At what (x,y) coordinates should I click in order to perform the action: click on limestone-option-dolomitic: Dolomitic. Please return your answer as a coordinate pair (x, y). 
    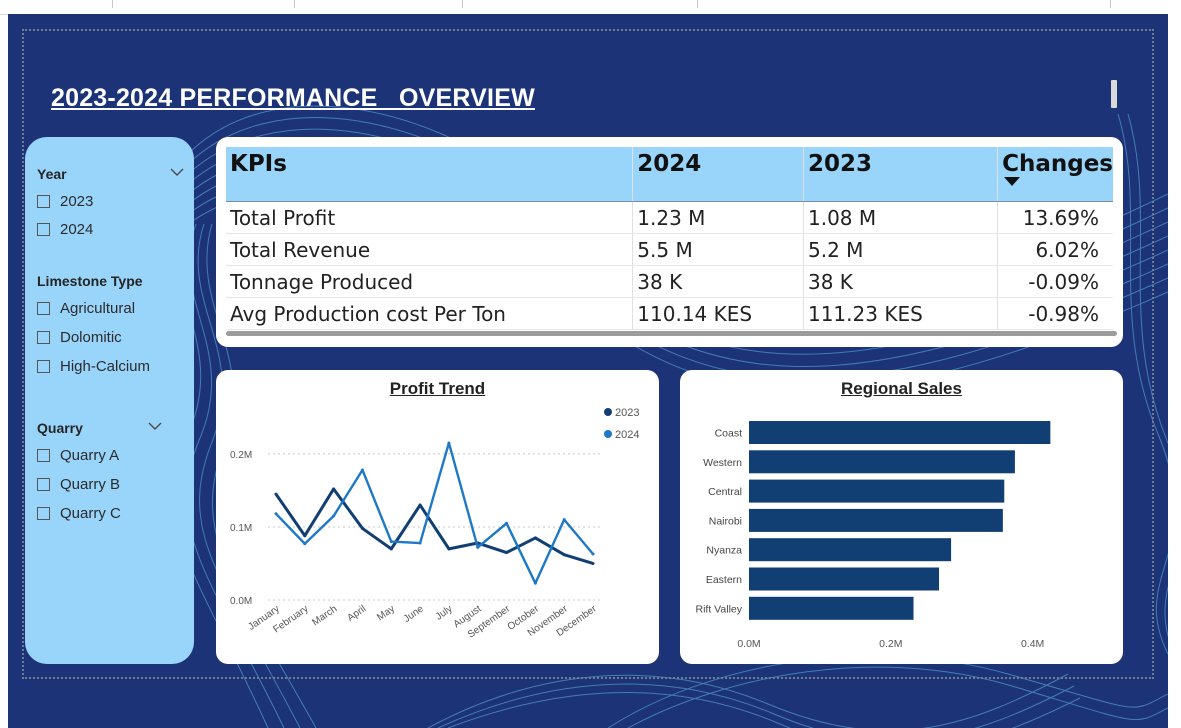
    Looking at the image, I should click on (79, 337).